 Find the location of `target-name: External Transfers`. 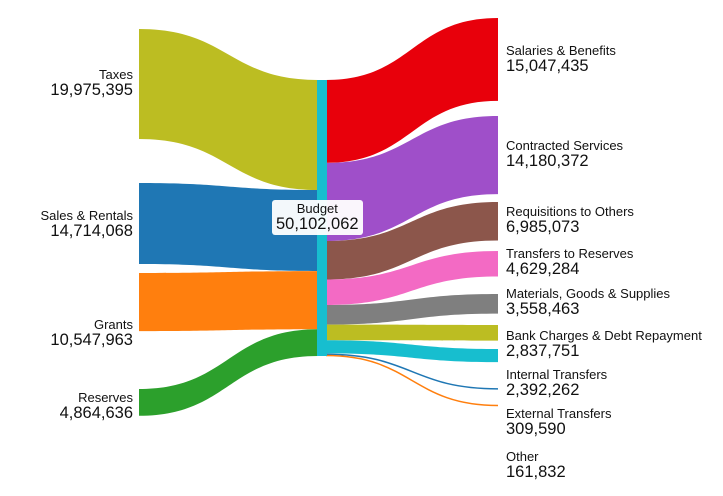

target-name: External Transfers is located at coordinates (559, 413).